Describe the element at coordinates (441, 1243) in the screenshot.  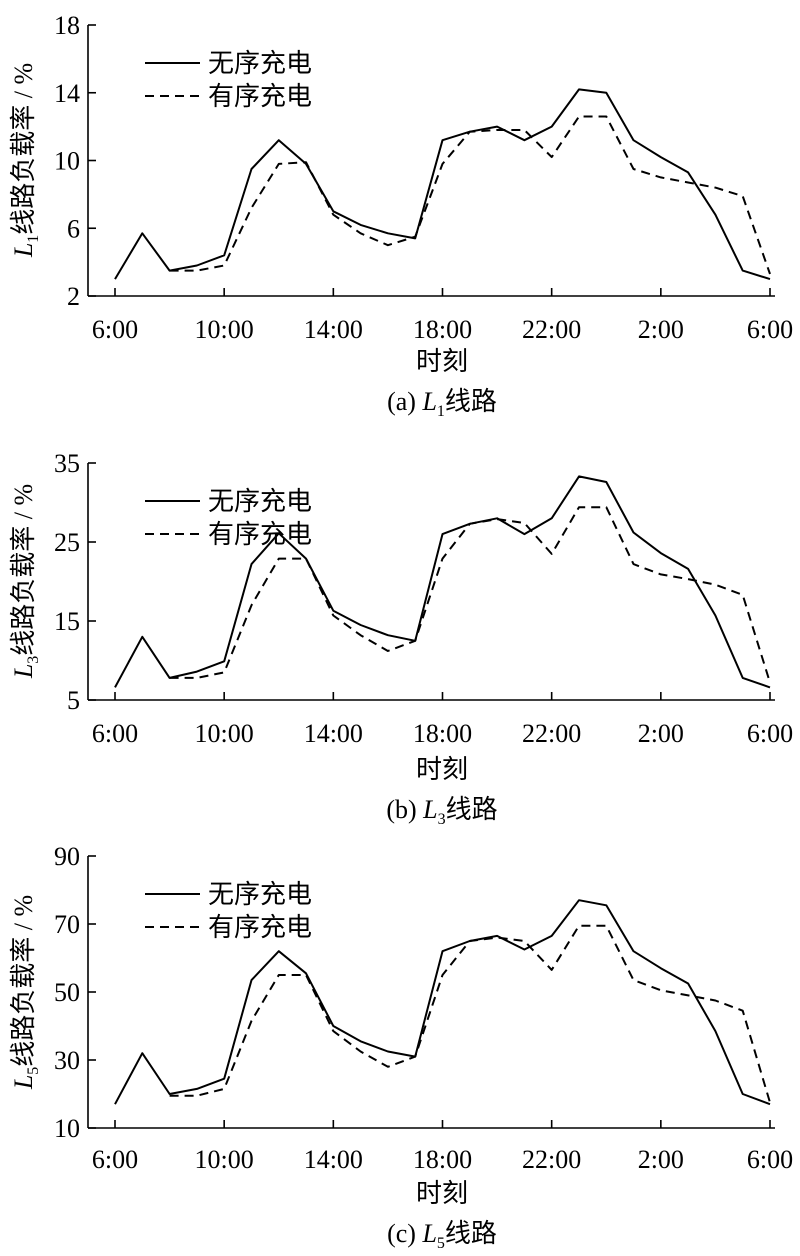
I see `panel-caption-subscript: 5` at that location.